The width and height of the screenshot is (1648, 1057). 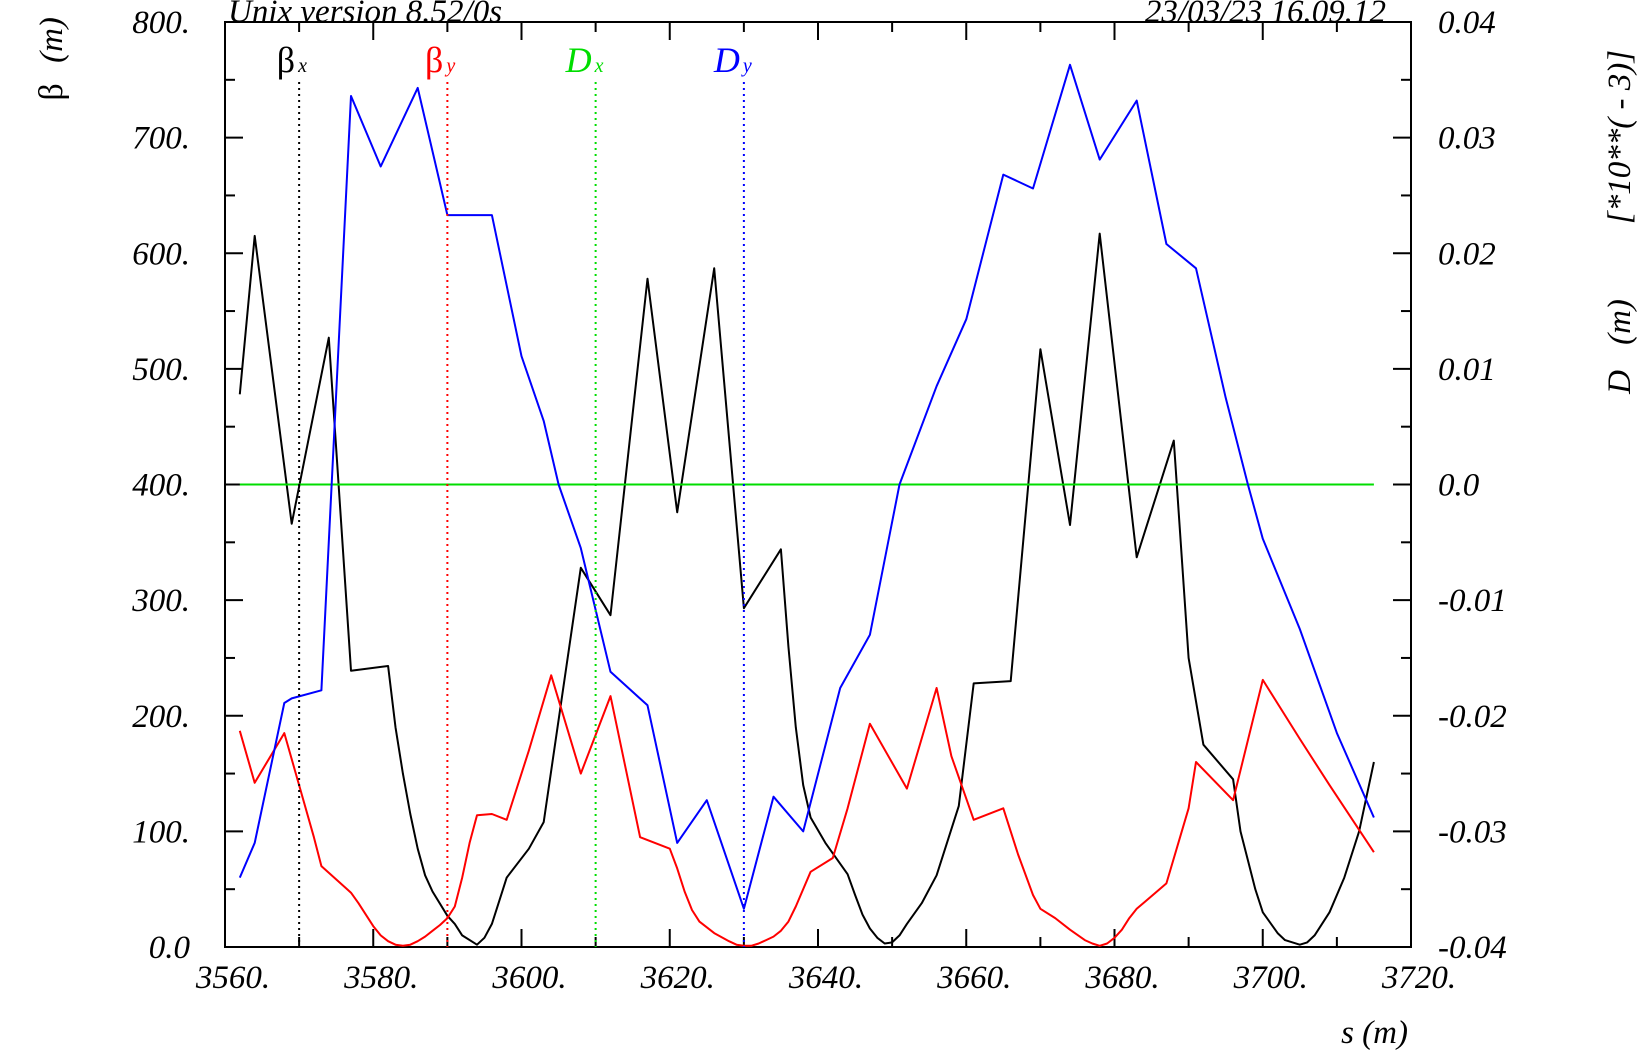 I want to click on y-left-tick-label: 100., so click(x=161, y=832).